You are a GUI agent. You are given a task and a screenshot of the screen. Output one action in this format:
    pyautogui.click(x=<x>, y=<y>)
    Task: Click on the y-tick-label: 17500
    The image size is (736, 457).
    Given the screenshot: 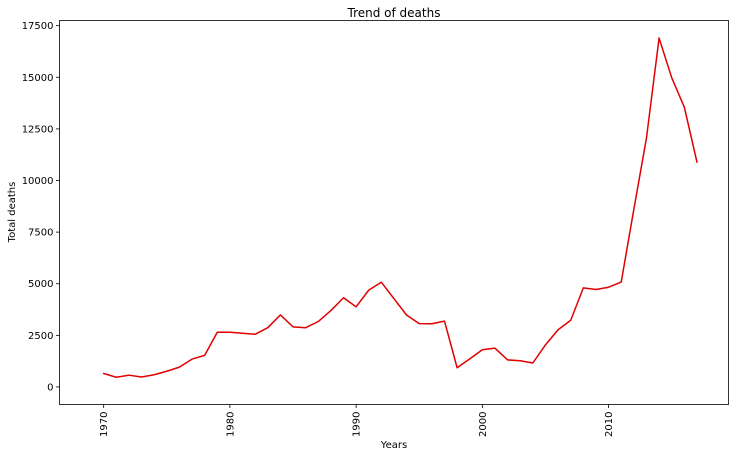 What is the action you would take?
    pyautogui.click(x=38, y=26)
    